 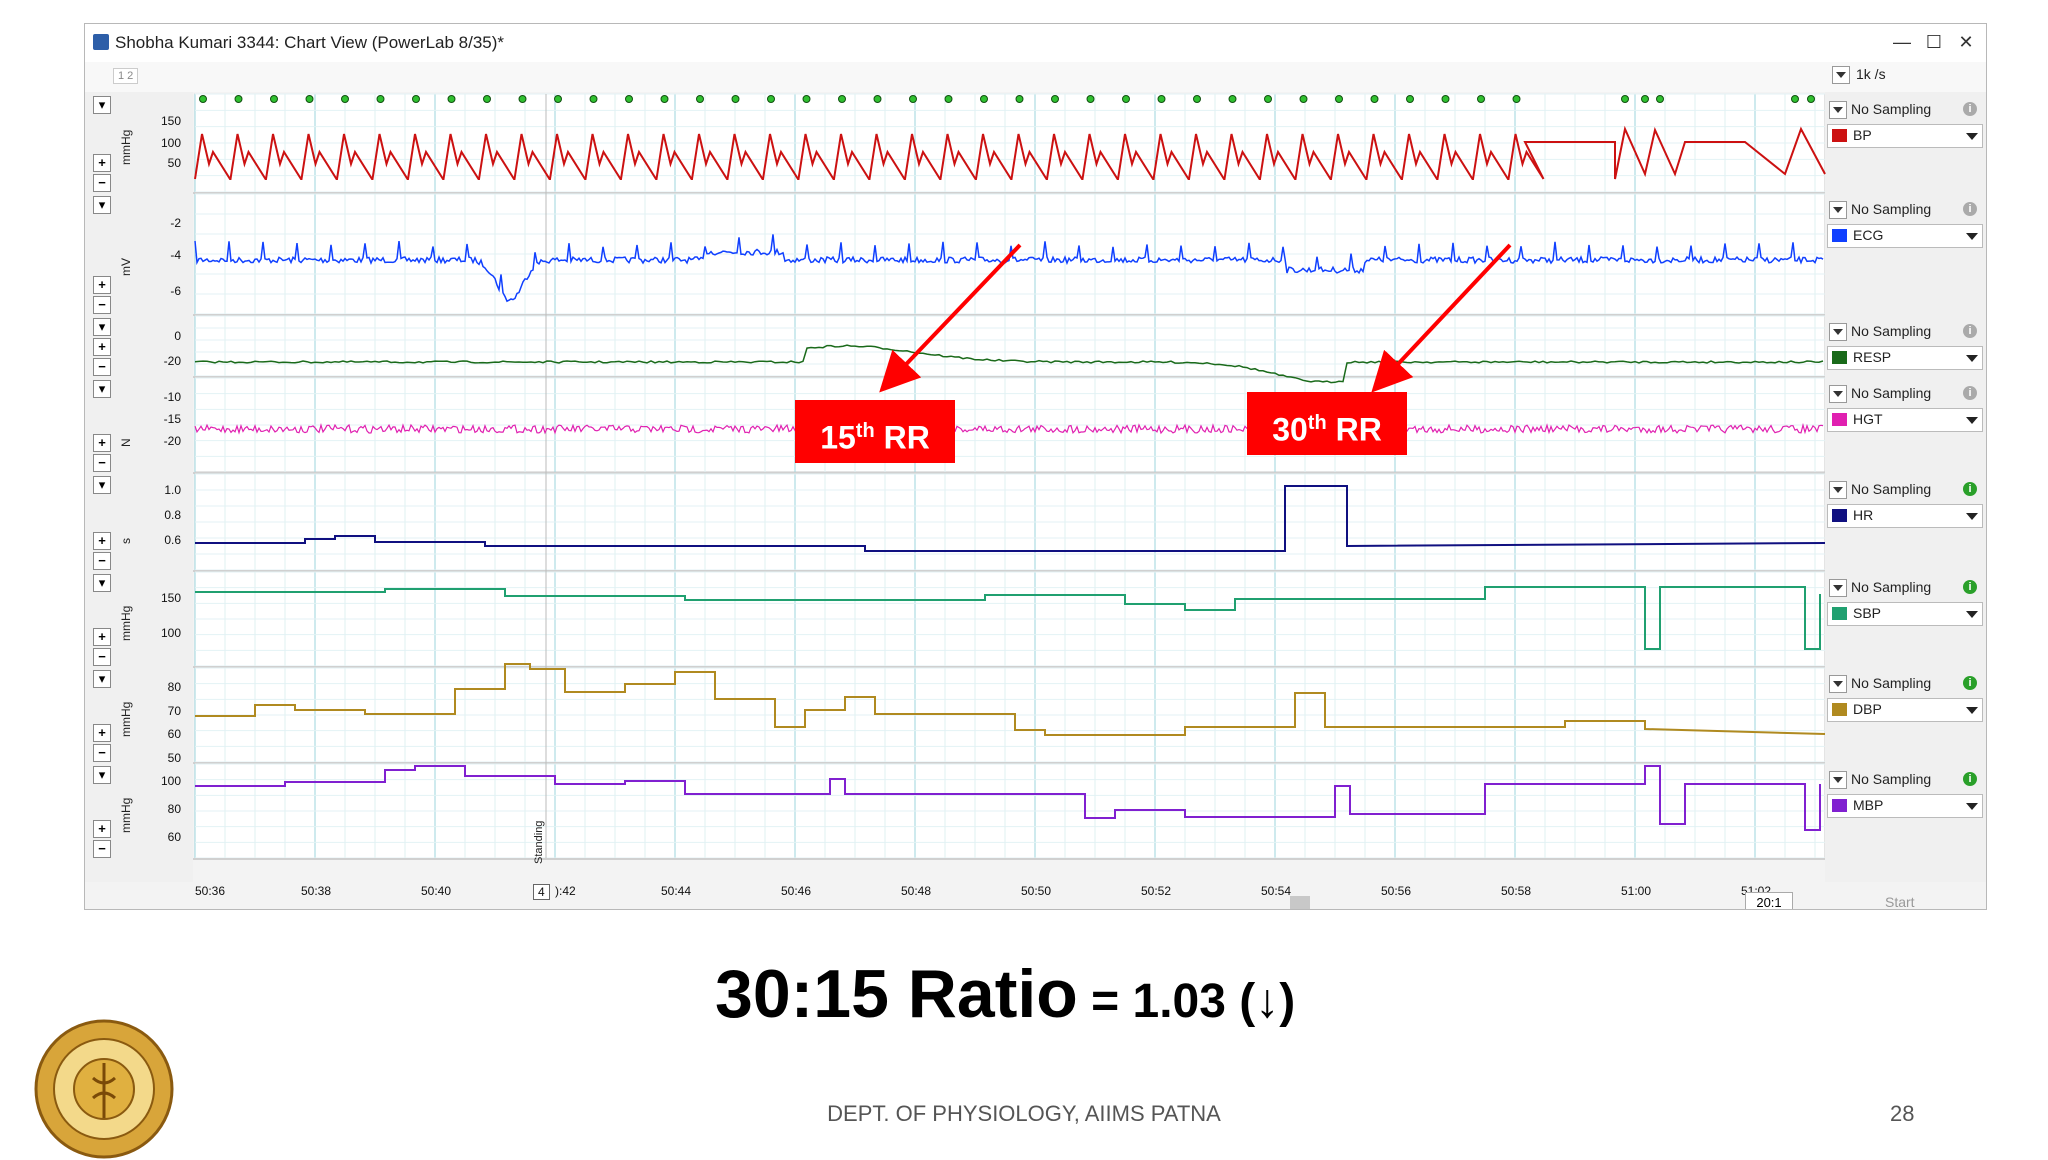 I want to click on maximize-button: ☐, so click(x=1934, y=42).